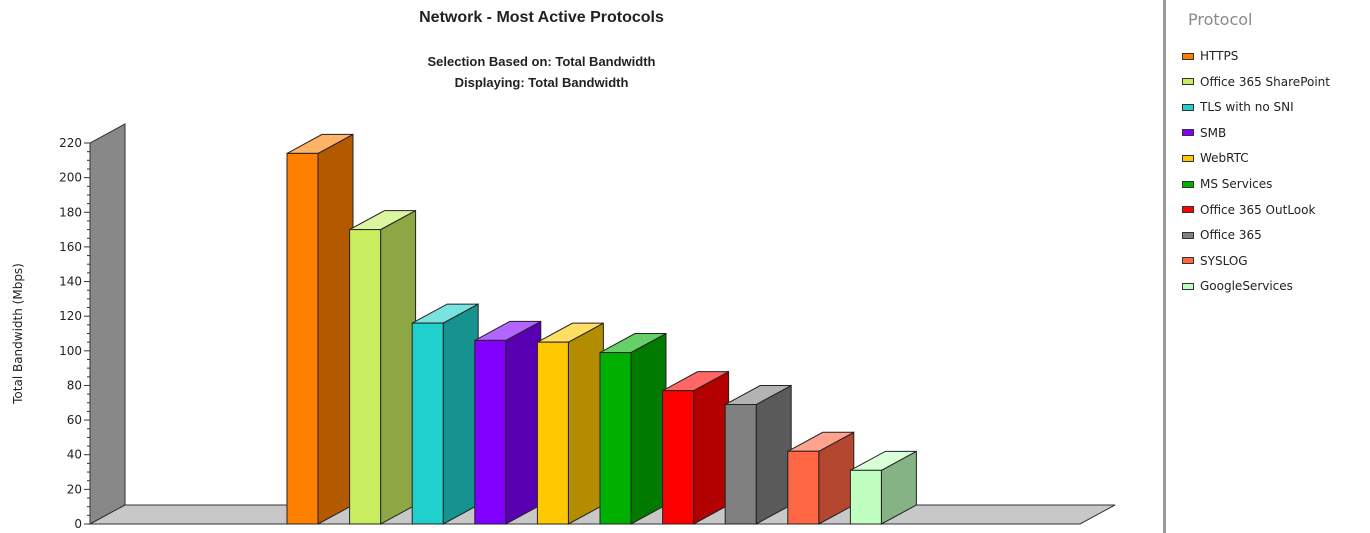 The height and width of the screenshot is (533, 1370). Describe the element at coordinates (70, 316) in the screenshot. I see `y-tick-label: 120` at that location.